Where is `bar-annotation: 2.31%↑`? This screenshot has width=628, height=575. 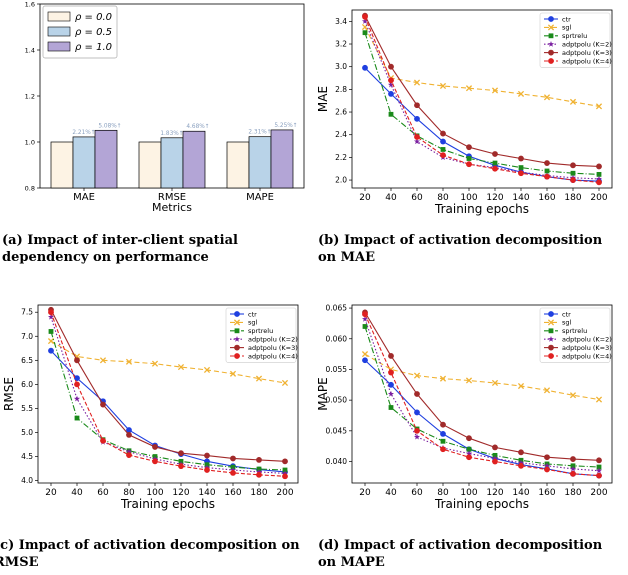 bar-annotation: 2.31%↑ is located at coordinates (259, 132).